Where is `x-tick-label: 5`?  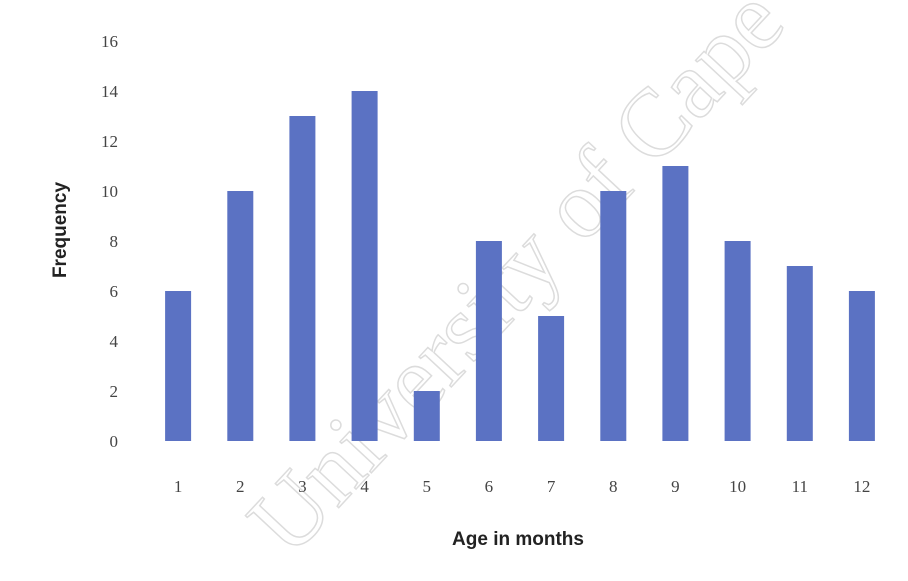 x-tick-label: 5 is located at coordinates (427, 486).